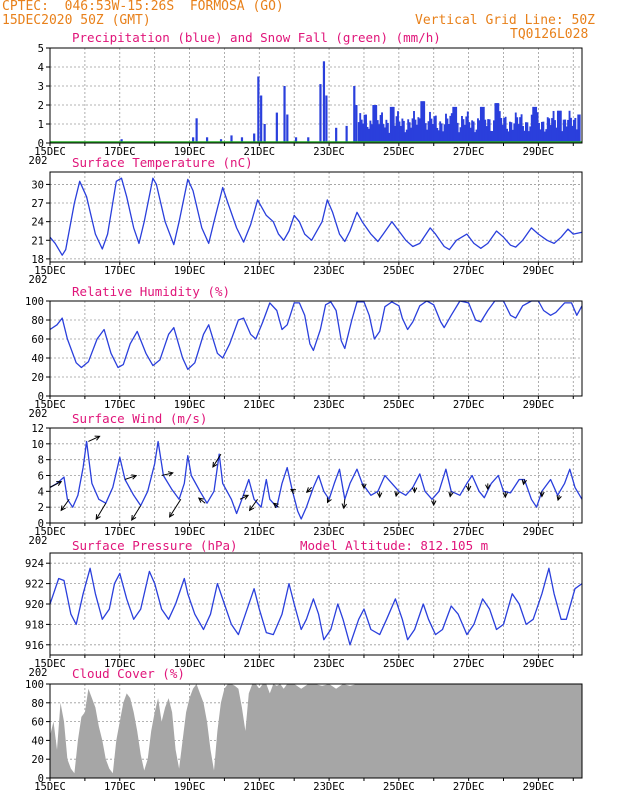 The height and width of the screenshot is (800, 618). What do you see at coordinates (505, 20) in the screenshot?
I see `header-grid-note: Vertical Grid Line: 50Z` at bounding box center [505, 20].